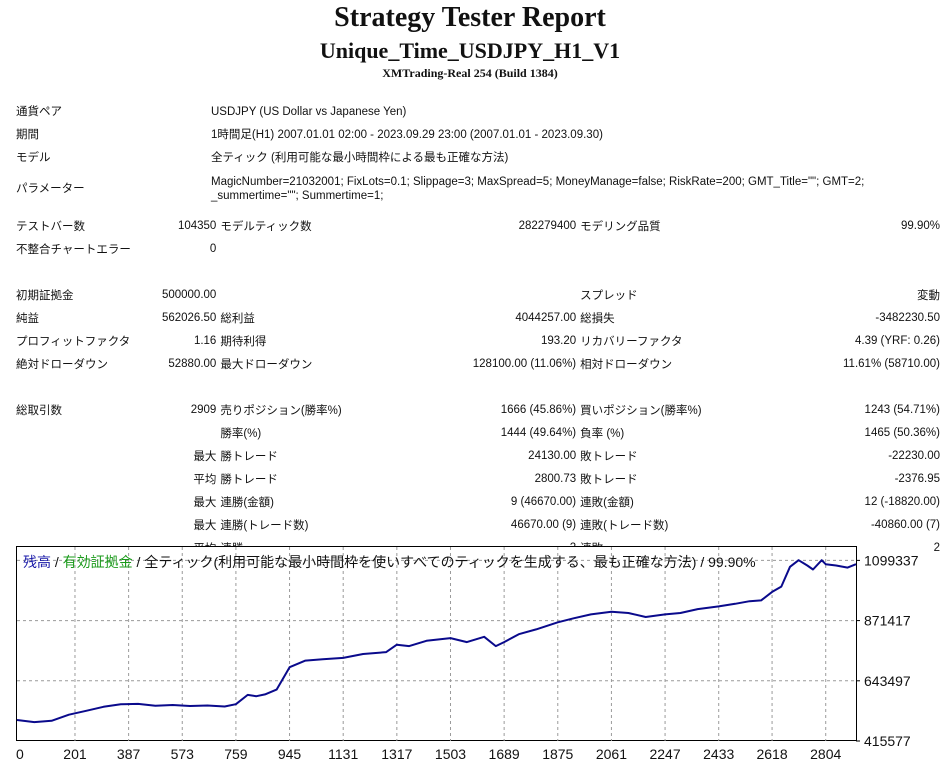 The width and height of the screenshot is (940, 766). What do you see at coordinates (50, 226) in the screenshot?
I see `stat-label: テストバー数` at bounding box center [50, 226].